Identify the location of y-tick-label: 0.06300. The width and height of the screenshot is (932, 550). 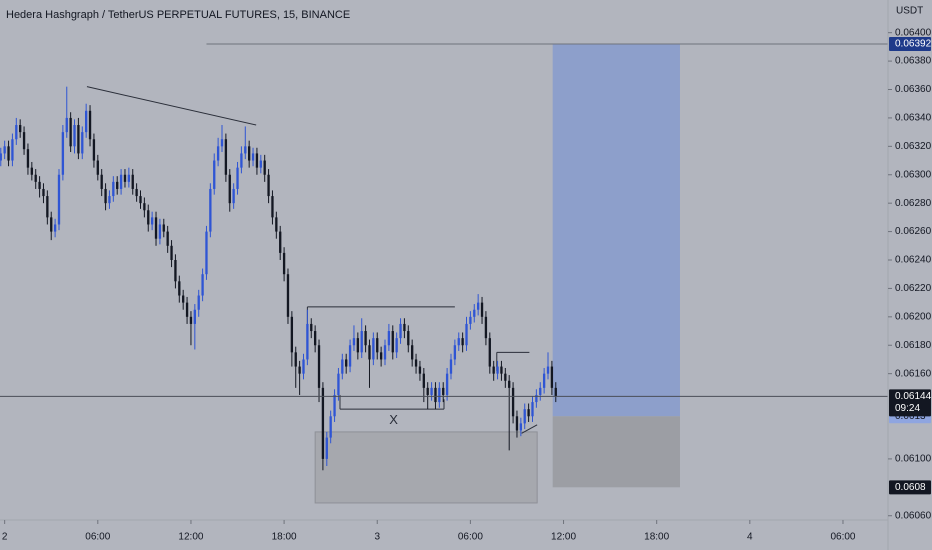
(913, 174).